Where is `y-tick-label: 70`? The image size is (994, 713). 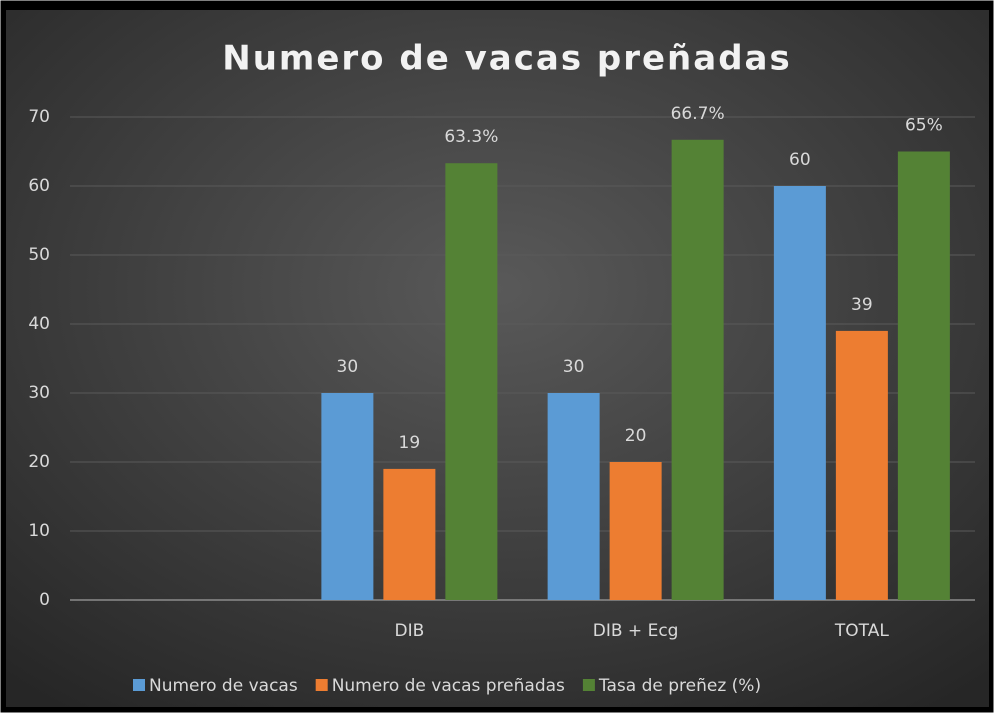
y-tick-label: 70 is located at coordinates (39, 117).